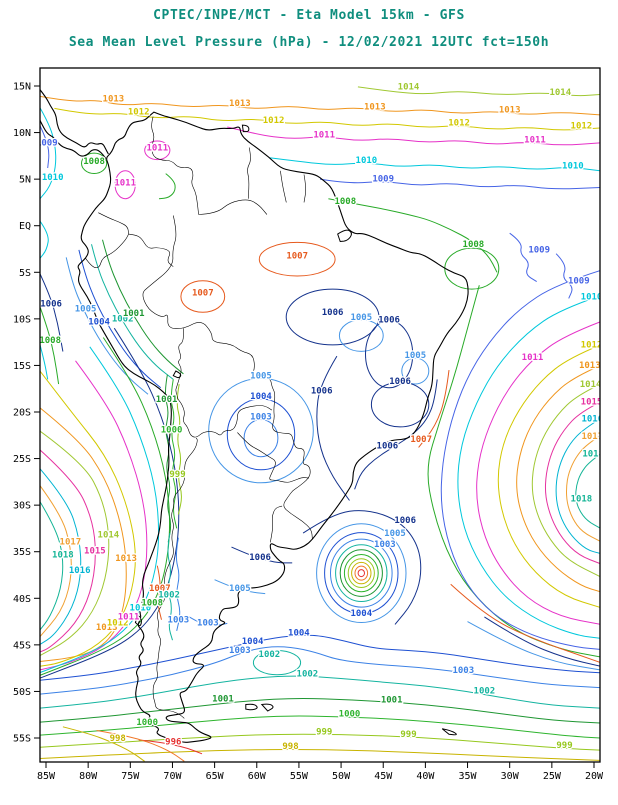 The image size is (618, 805). I want to click on lon-tick-label: 85W, so click(46, 776).